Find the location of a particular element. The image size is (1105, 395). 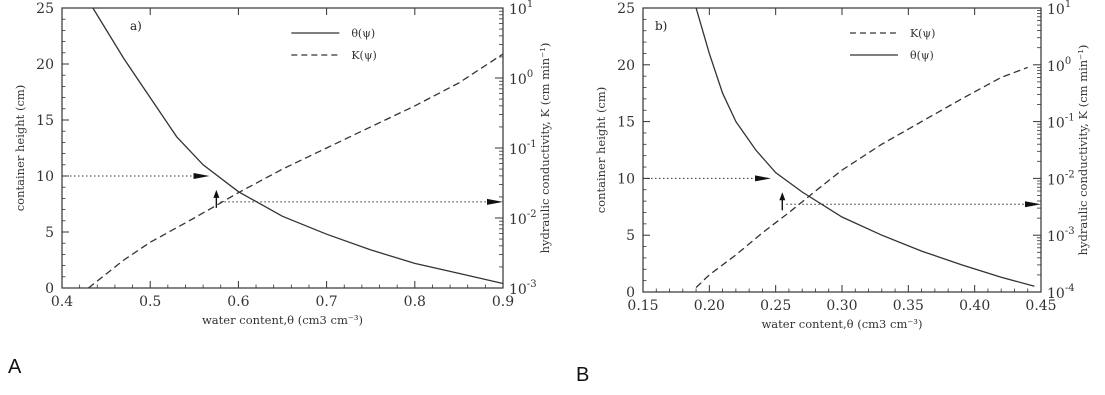

panel-label: b) is located at coordinates (661, 26).